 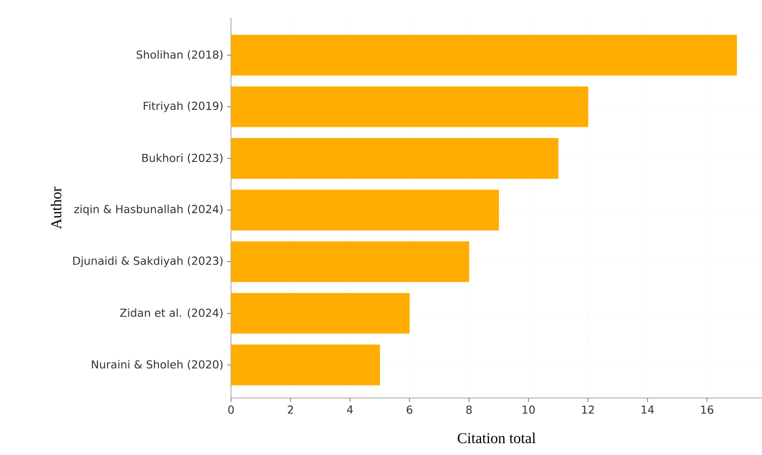 I want to click on x-axis-title: Citation total, so click(x=497, y=438).